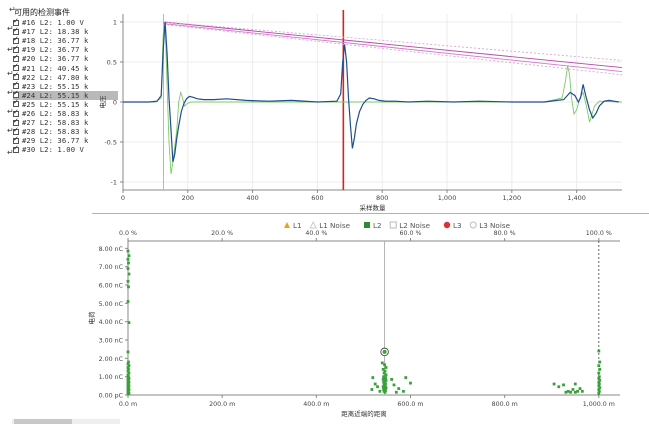 The image size is (649, 426). Describe the element at coordinates (252, 198) in the screenshot. I see `x-tick-label: 400` at that location.